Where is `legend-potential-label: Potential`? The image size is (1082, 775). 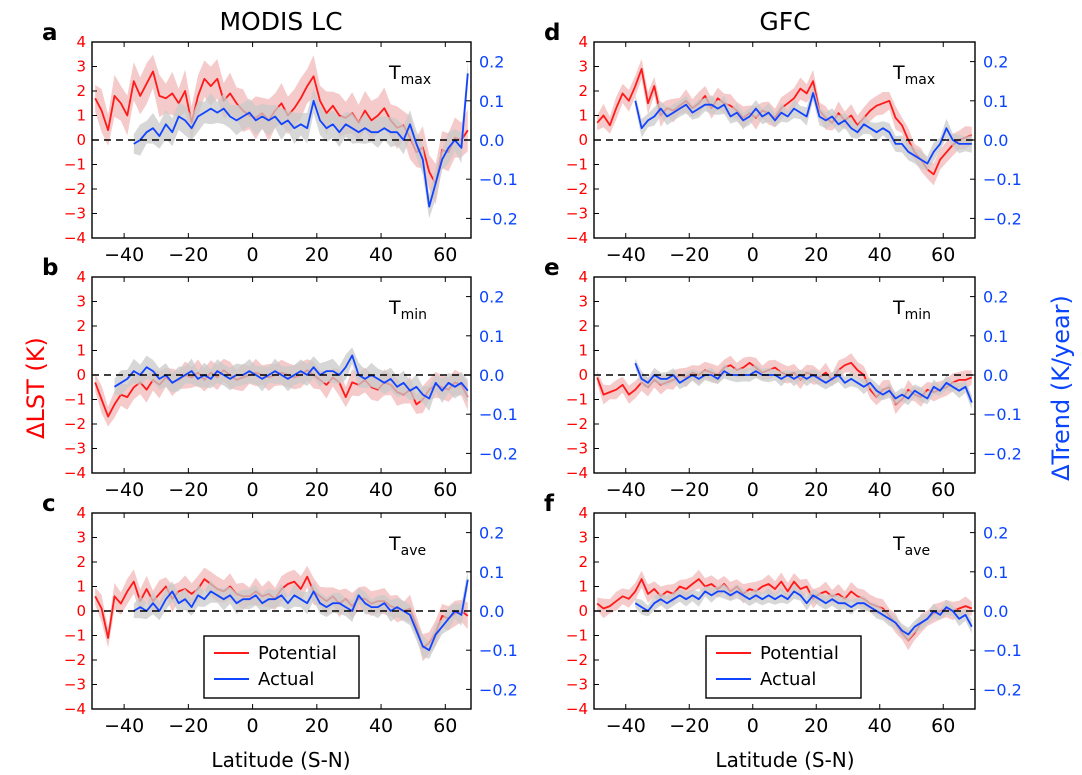
legend-potential-label: Potential is located at coordinates (297, 653).